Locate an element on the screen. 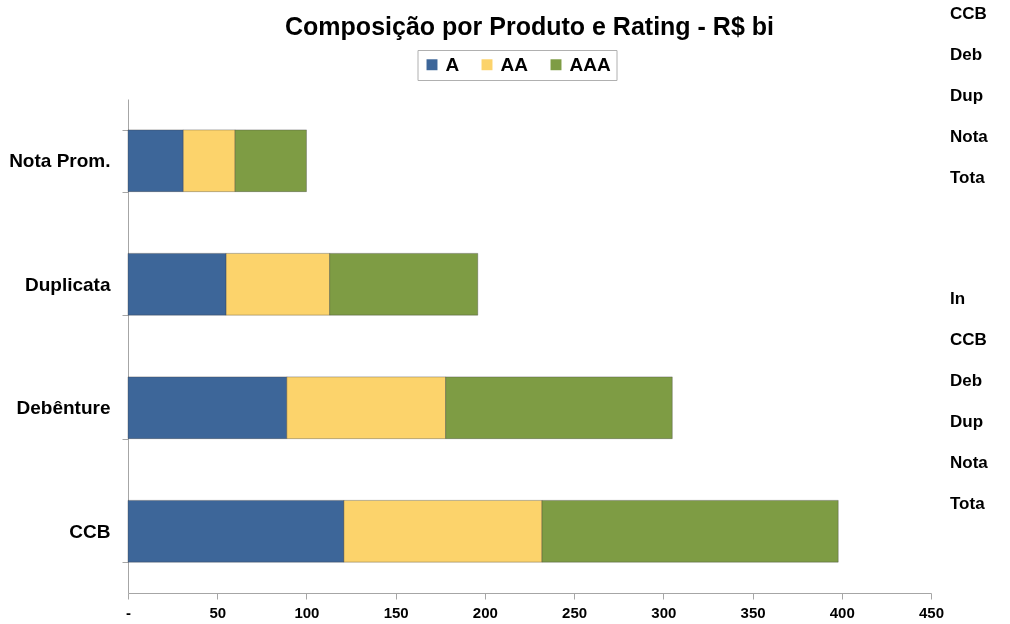 The image size is (1010, 624). x-tick-label: 50 is located at coordinates (218, 612).